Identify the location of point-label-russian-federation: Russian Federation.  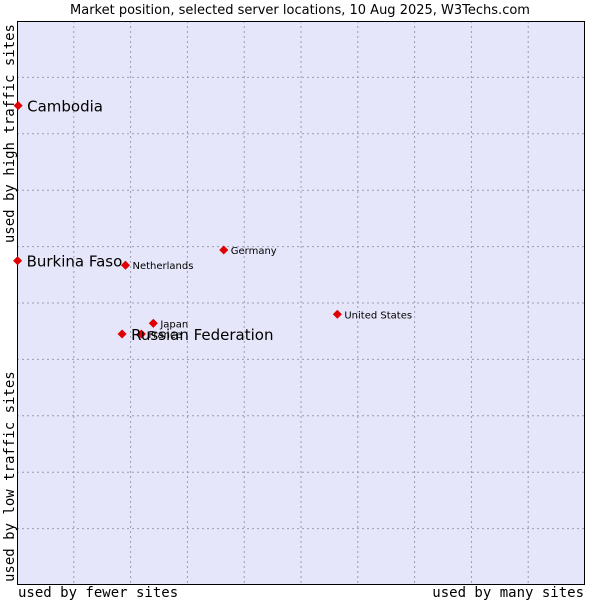
(202, 335).